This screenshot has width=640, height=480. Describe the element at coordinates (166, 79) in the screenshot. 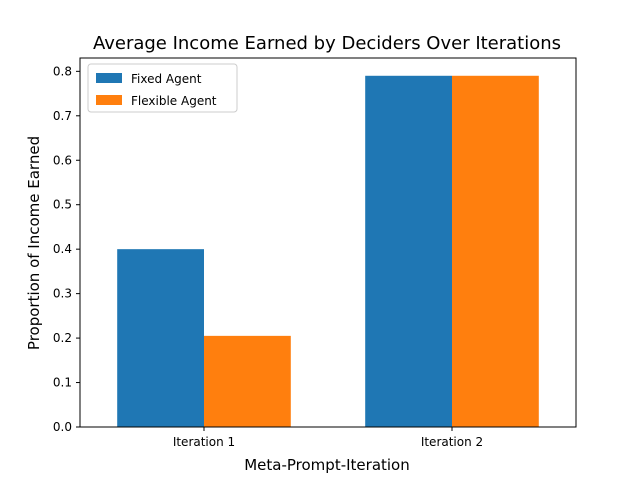

I see `legend-label: Fixed Agent` at that location.